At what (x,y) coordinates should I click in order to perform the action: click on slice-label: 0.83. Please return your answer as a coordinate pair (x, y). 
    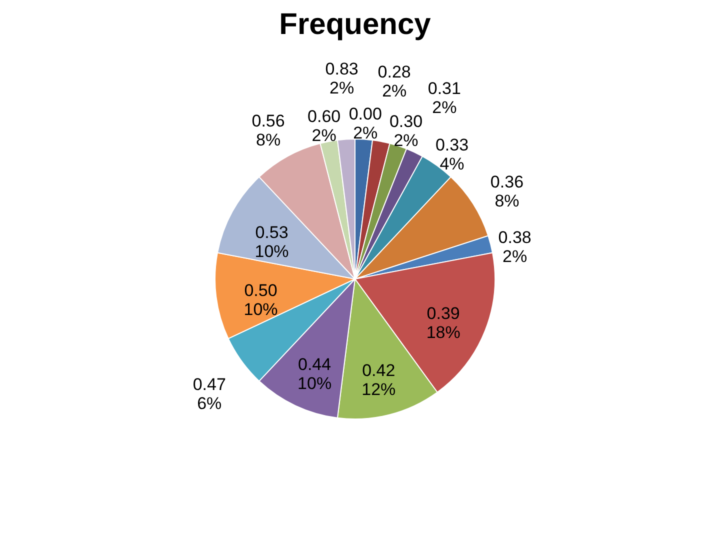
    Looking at the image, I should click on (341, 68).